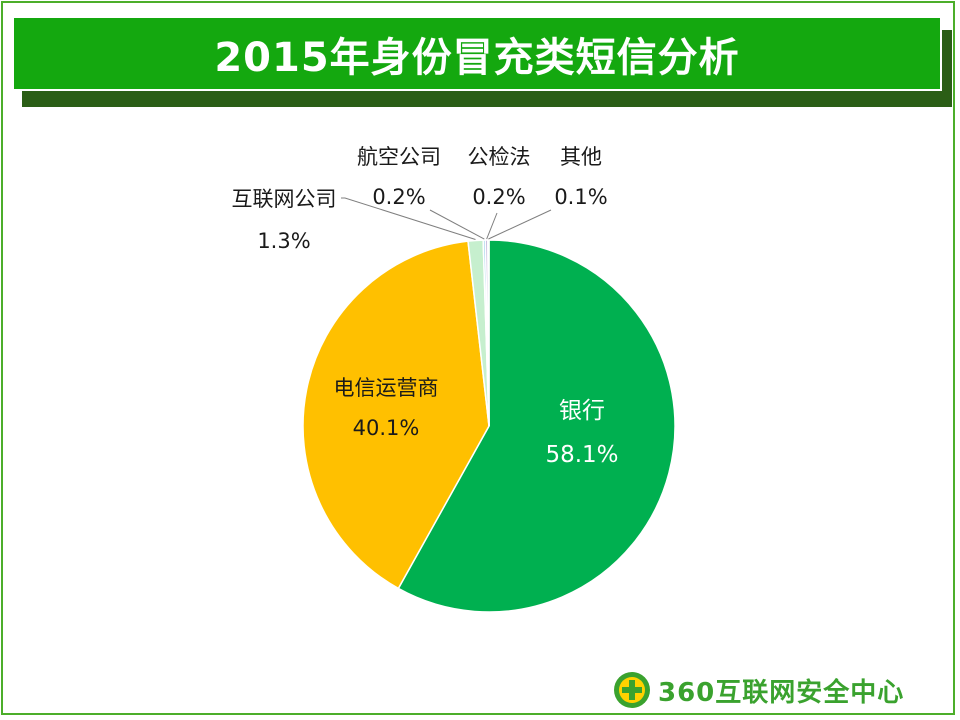  What do you see at coordinates (283, 241) in the screenshot?
I see `slice-value-3: 1.3%` at bounding box center [283, 241].